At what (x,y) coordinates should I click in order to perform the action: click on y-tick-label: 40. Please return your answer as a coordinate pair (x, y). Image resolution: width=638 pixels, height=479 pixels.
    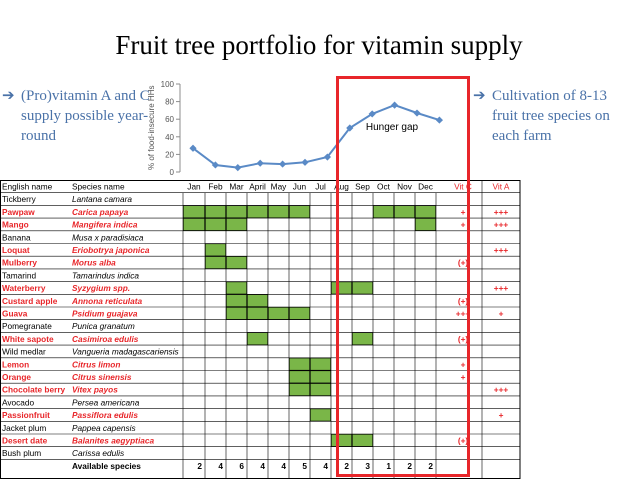
    Looking at the image, I should click on (169, 137).